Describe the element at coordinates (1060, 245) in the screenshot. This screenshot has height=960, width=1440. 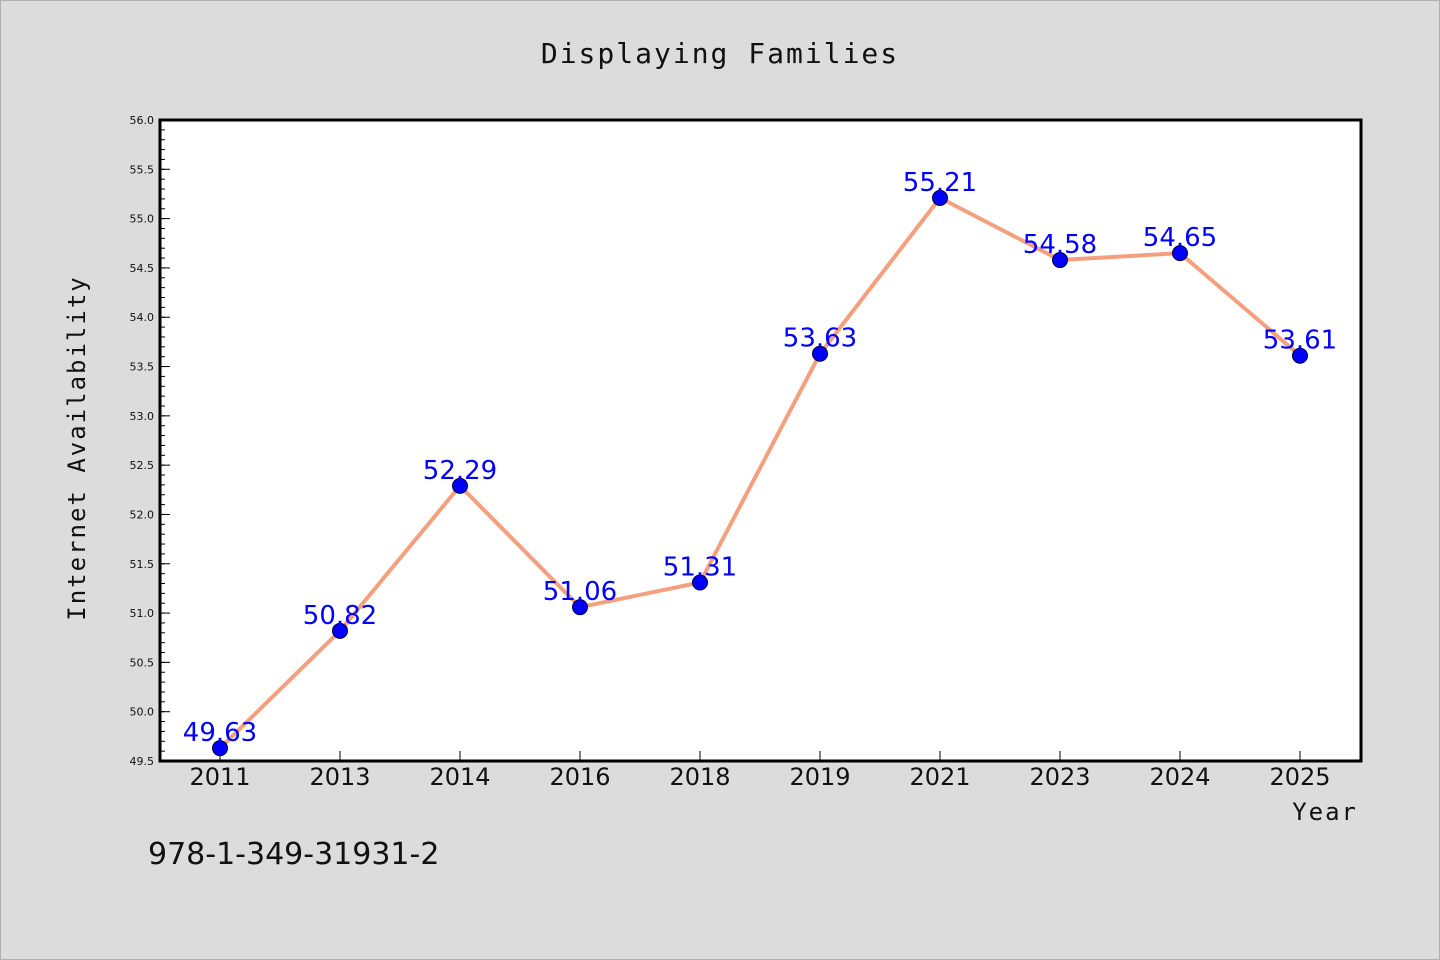
I see `data-label: 54.58` at that location.